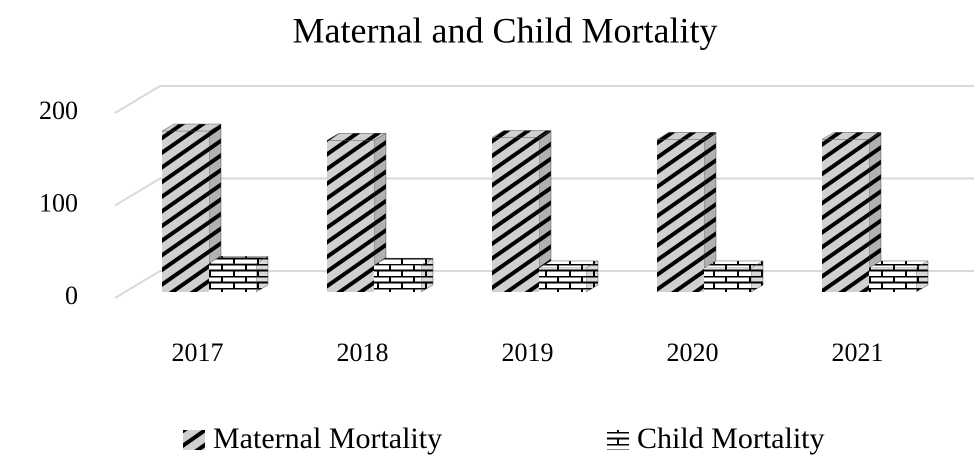 The height and width of the screenshot is (460, 974). What do you see at coordinates (858, 352) in the screenshot?
I see `x-tick-label: 2021` at bounding box center [858, 352].